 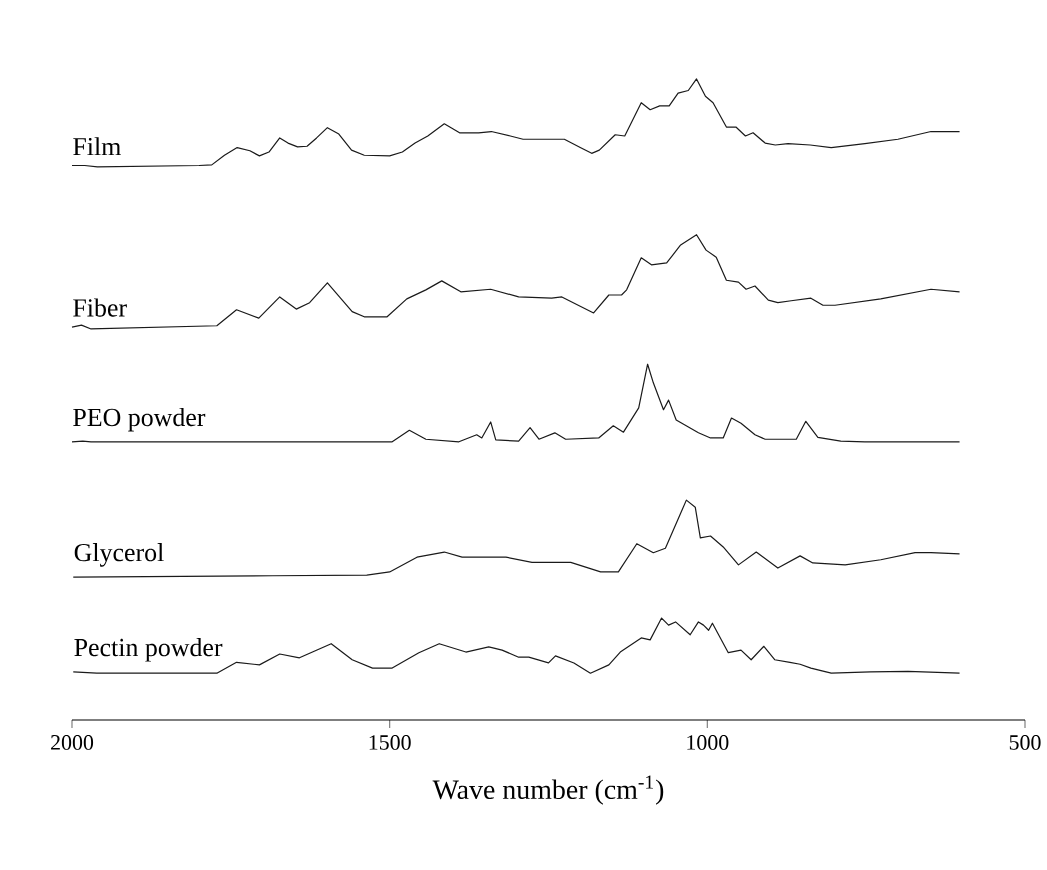 I want to click on series-label: Glycerol, so click(x=119, y=555).